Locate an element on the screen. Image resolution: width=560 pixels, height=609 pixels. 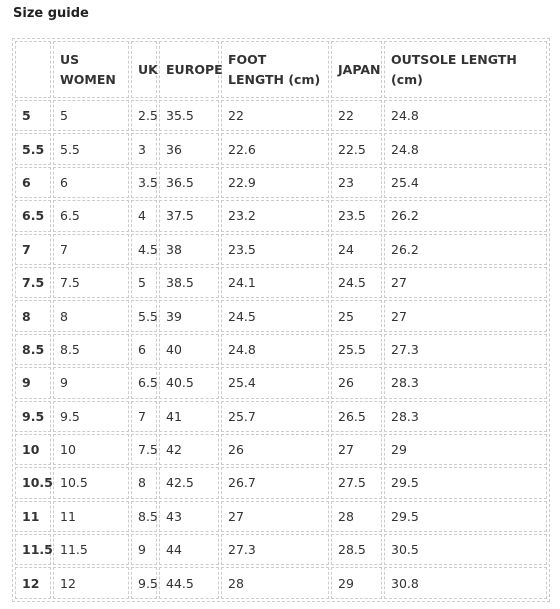
size-cell: 8.5 is located at coordinates (33, 349).